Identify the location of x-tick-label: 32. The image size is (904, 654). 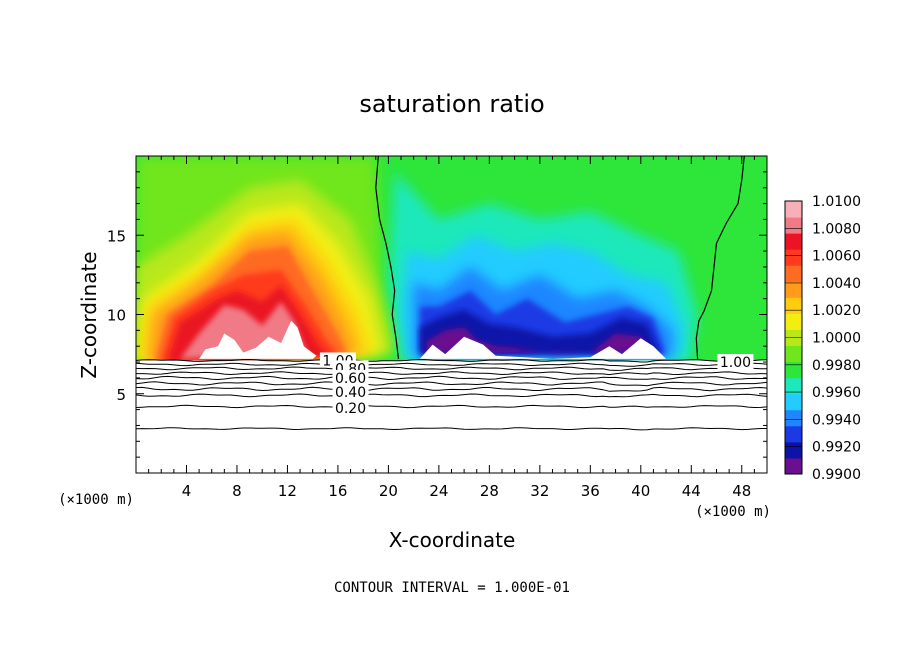
(539, 491).